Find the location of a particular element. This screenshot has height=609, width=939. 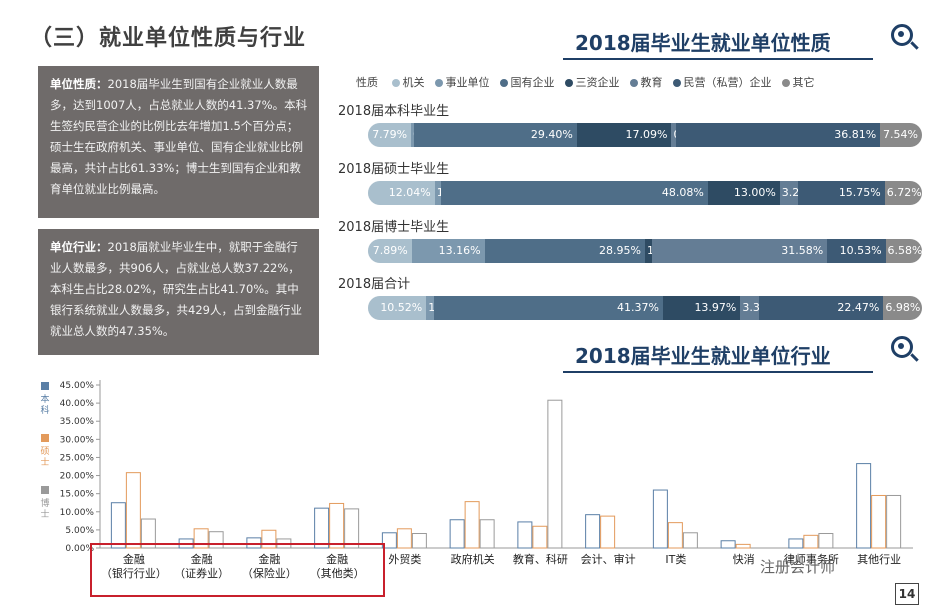

data-label: 6.98% is located at coordinates (903, 307).